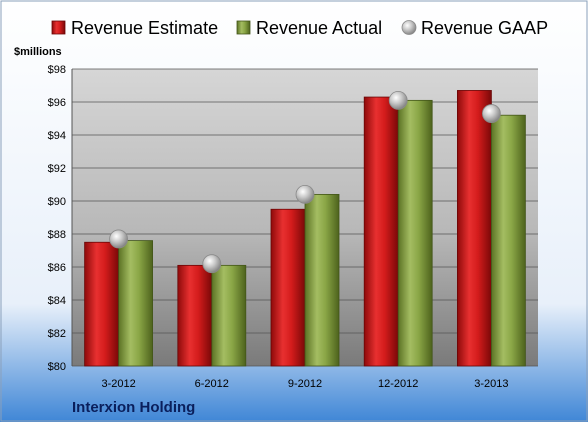  Describe the element at coordinates (484, 28) in the screenshot. I see `legend-label: Revenue GAAP` at that location.